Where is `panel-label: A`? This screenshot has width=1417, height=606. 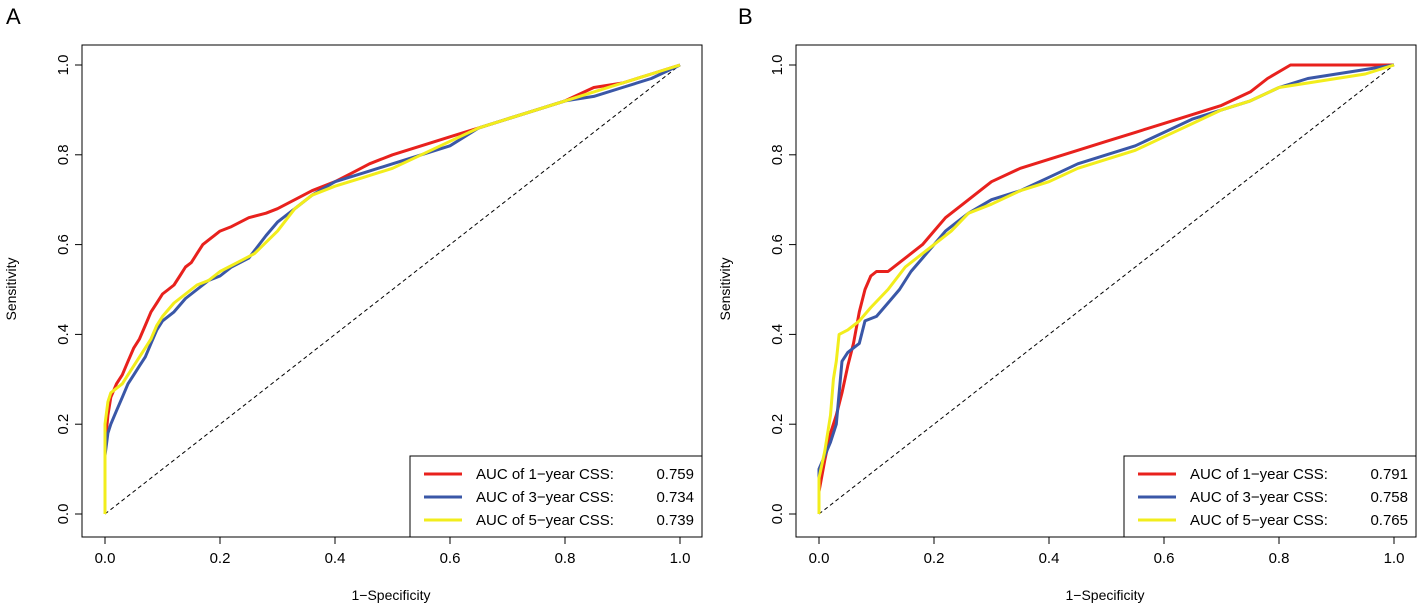 panel-label: A is located at coordinates (13, 16).